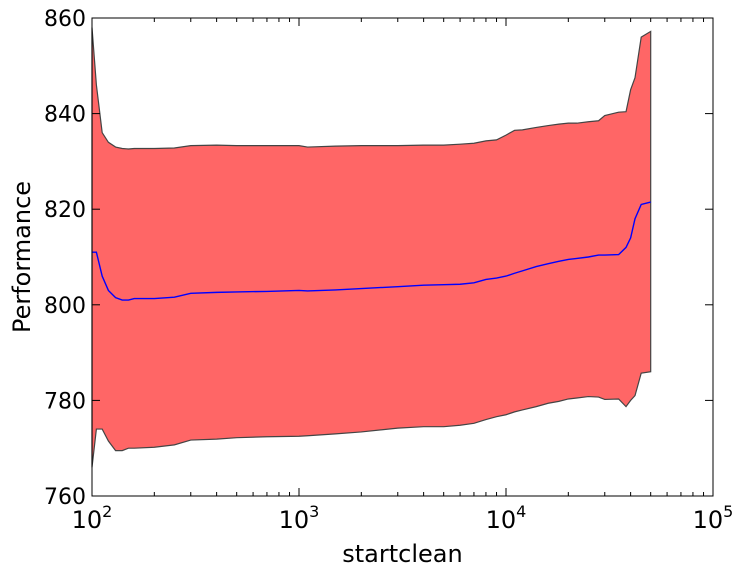 This screenshot has height=571, width=737. What do you see at coordinates (402, 554) in the screenshot?
I see `x-axis-label: startclean` at bounding box center [402, 554].